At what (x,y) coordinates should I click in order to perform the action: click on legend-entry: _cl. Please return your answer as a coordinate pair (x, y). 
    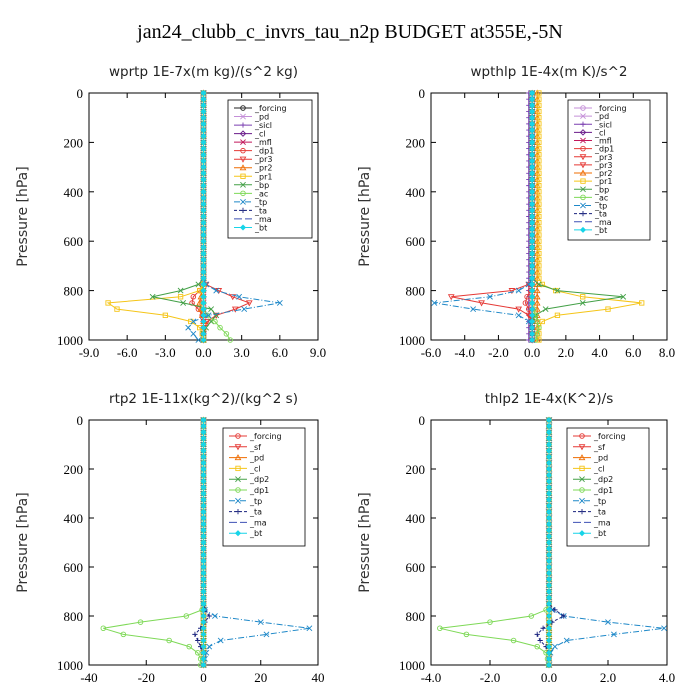
    Looking at the image, I should click on (589, 468).